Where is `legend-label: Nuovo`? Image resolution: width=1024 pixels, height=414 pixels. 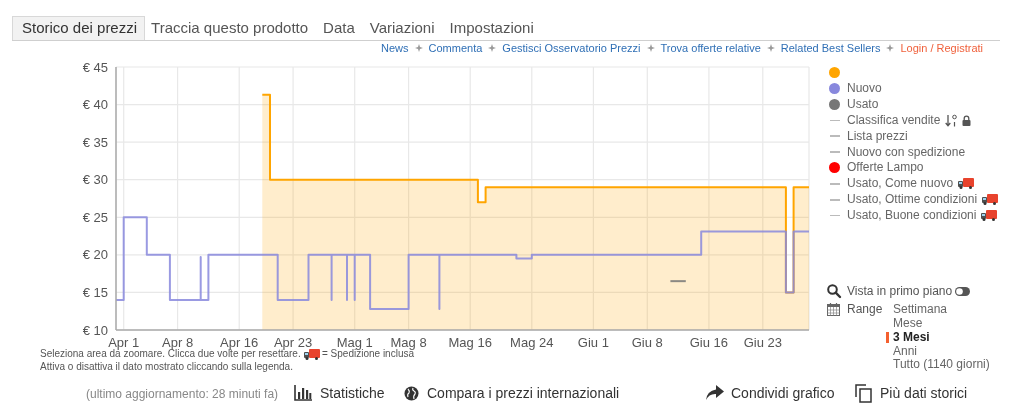
legend-label: Nuovo is located at coordinates (864, 89).